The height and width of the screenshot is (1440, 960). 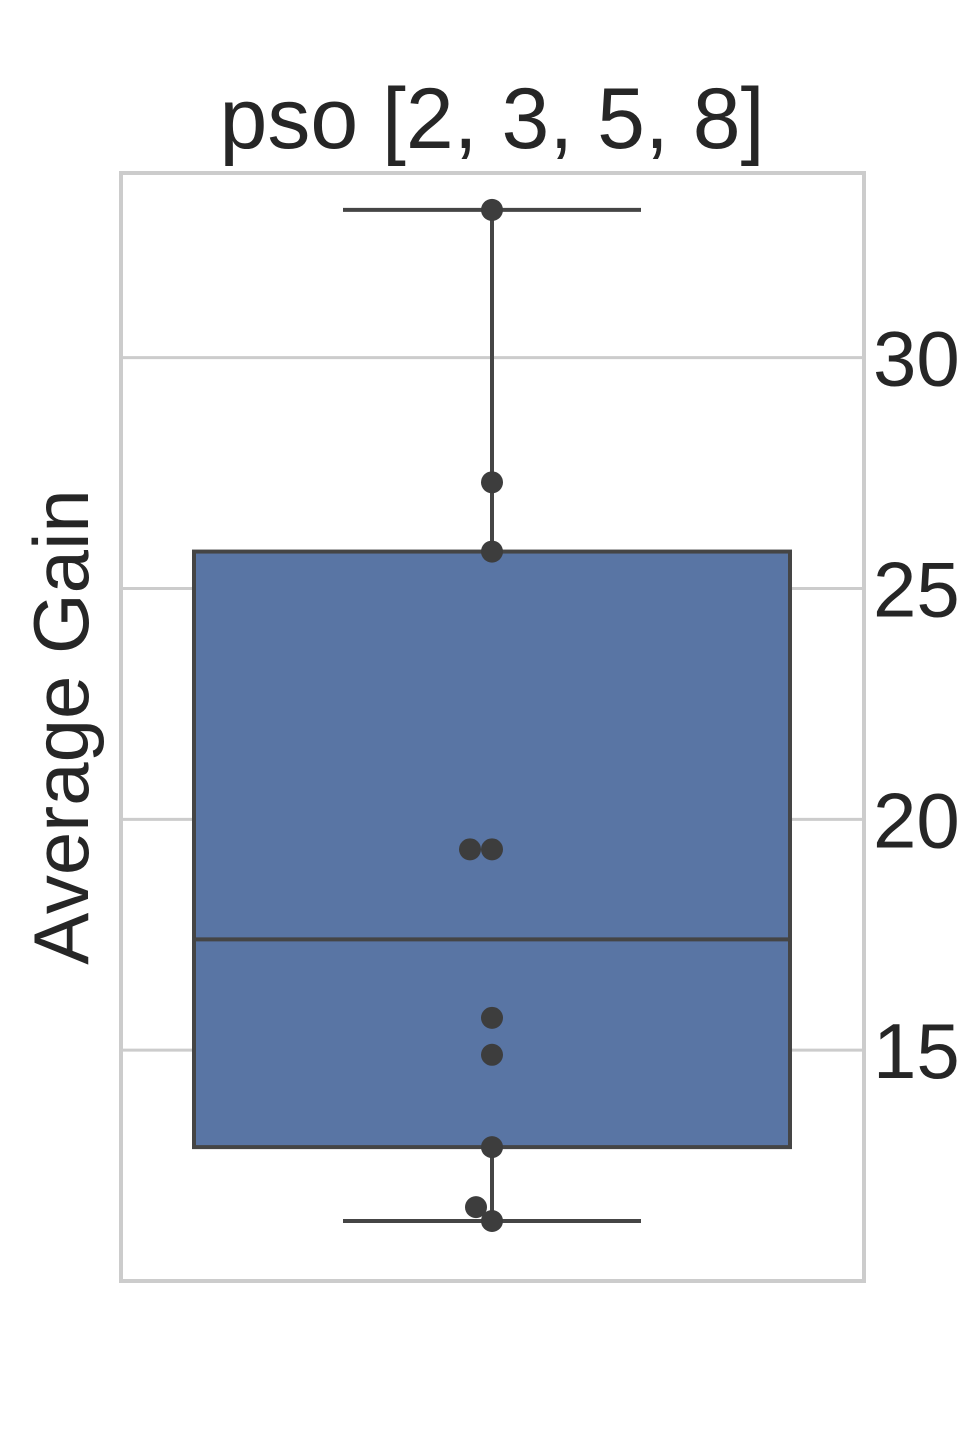 What do you see at coordinates (916, 820) in the screenshot?
I see `y-tick-label: 20` at bounding box center [916, 820].